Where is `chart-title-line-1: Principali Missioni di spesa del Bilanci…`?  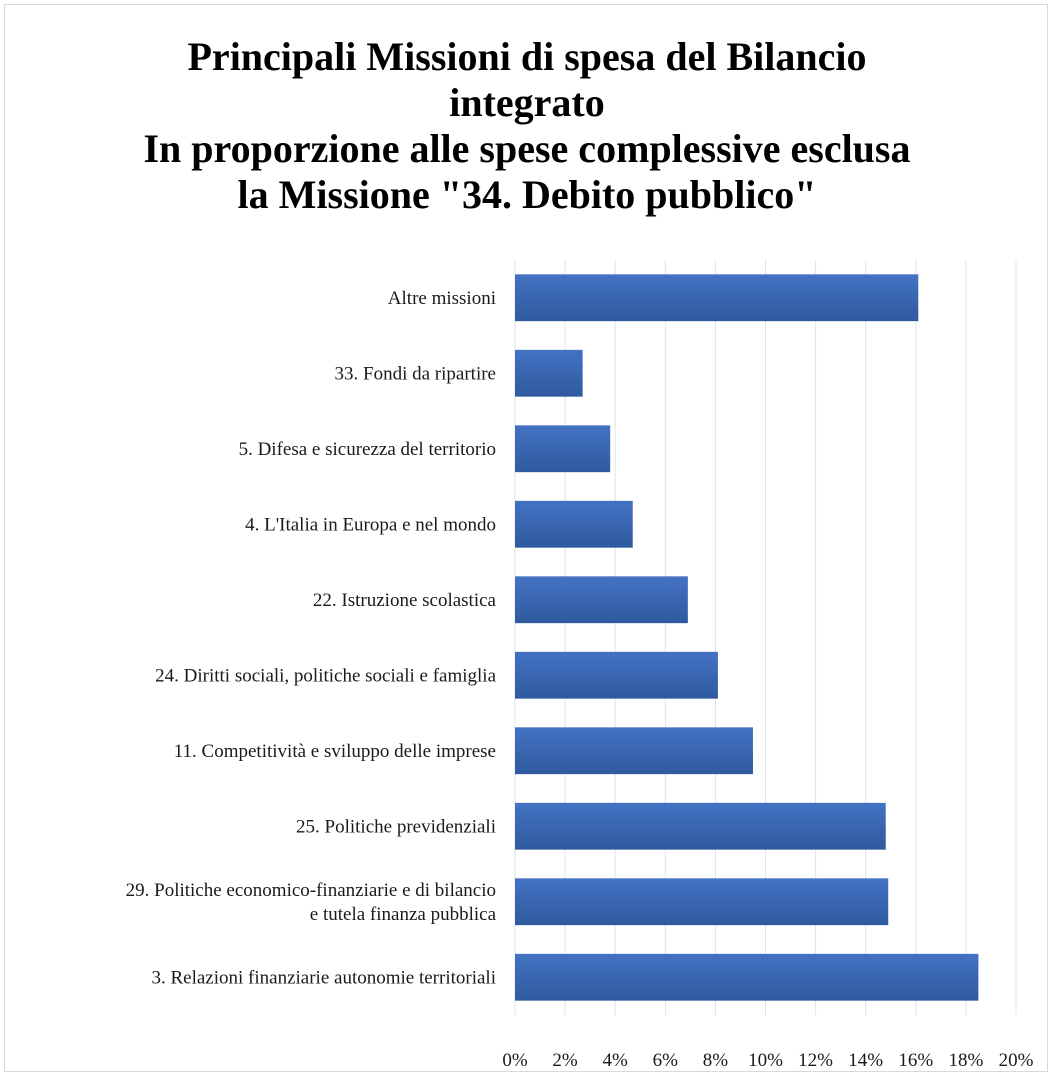 chart-title-line-1: Principali Missioni di spesa del Bilanci… is located at coordinates (527, 56).